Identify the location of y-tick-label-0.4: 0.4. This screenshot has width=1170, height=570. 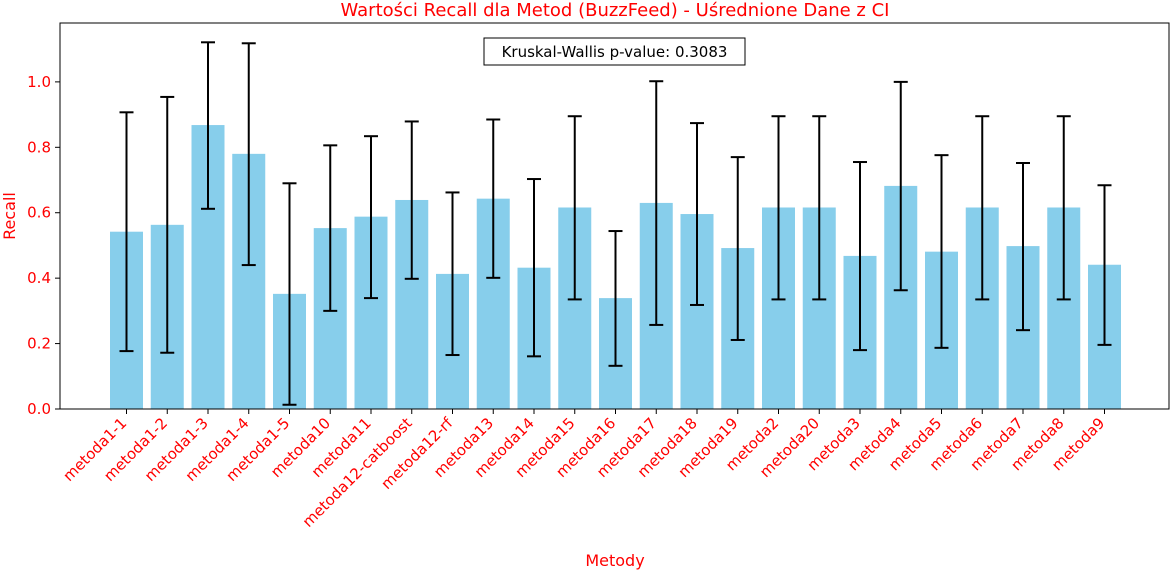
(39, 278).